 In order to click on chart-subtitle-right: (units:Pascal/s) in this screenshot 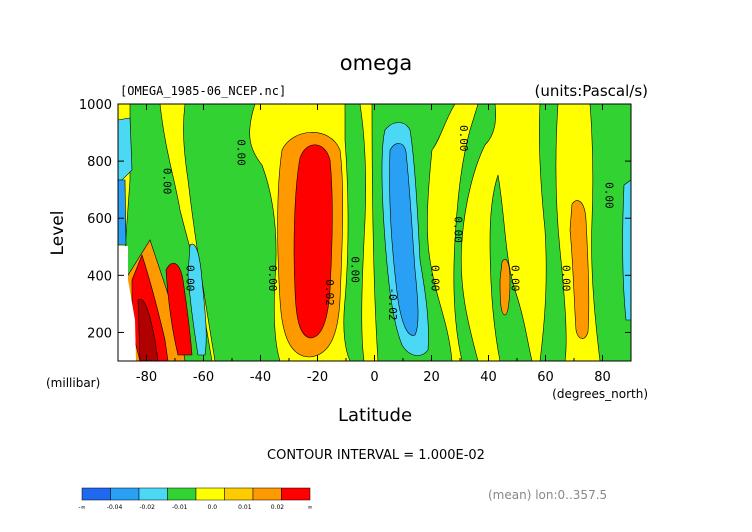, I will do `click(592, 91)`.